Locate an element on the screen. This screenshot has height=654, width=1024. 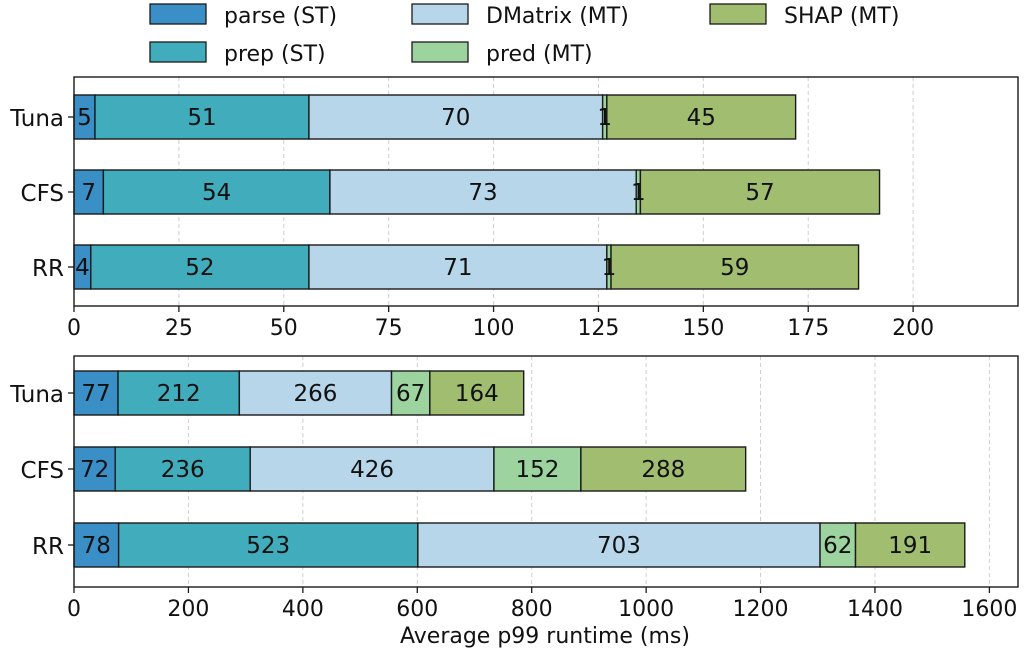
data-label-parse: 4 is located at coordinates (82, 268).